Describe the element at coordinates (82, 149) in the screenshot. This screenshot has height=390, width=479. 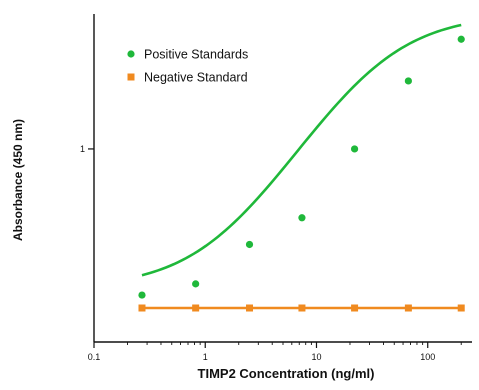
I see `y-tick-label: 1` at that location.